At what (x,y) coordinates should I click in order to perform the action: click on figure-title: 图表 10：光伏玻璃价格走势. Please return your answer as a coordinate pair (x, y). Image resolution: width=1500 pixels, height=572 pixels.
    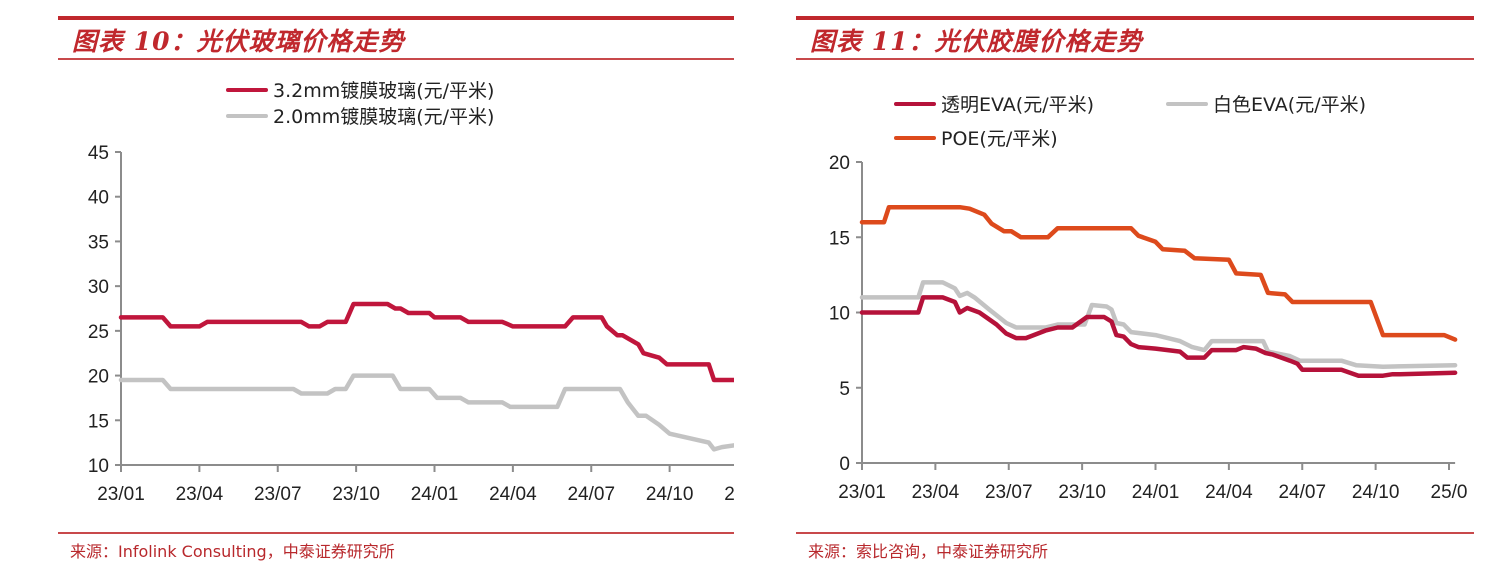
    Looking at the image, I should click on (238, 41).